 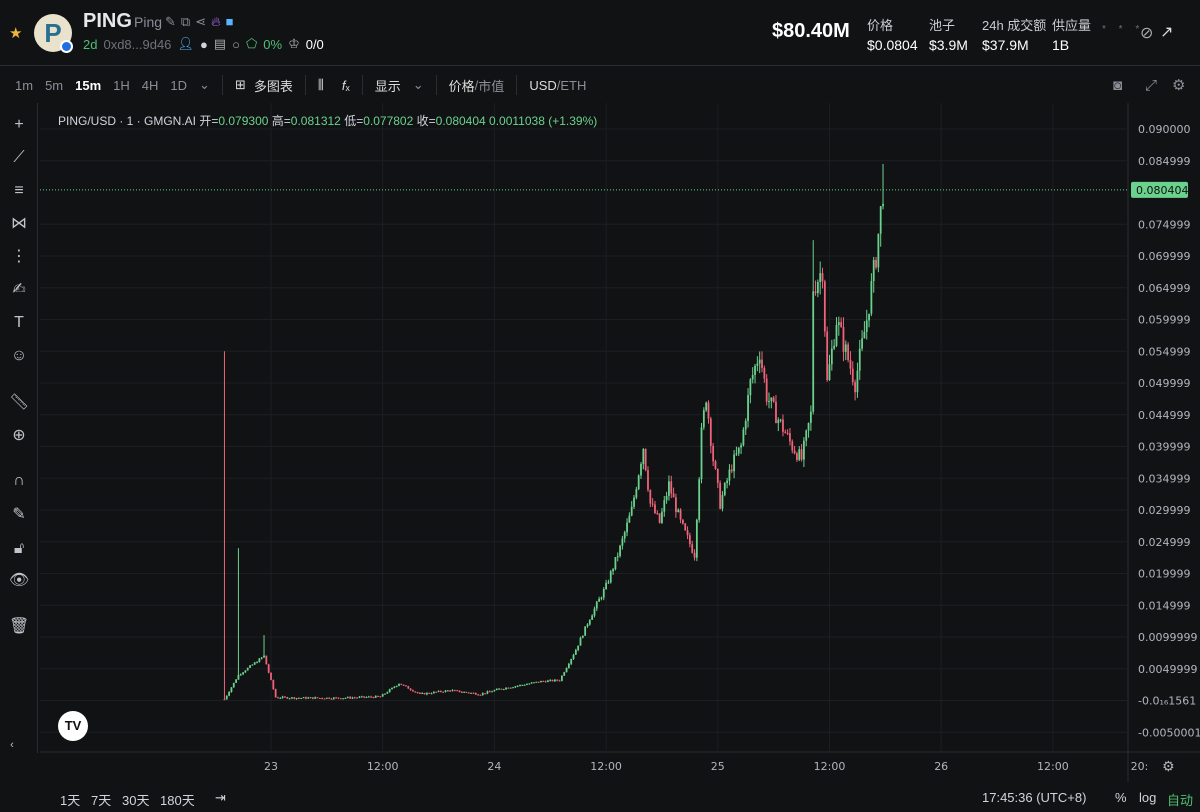 I want to click on search-icon: ○, so click(x=236, y=44).